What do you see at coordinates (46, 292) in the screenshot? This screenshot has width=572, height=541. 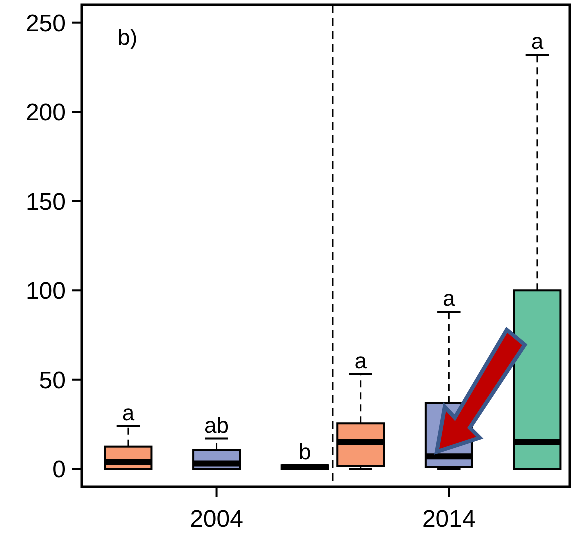 I see `y-tick-label: 100` at bounding box center [46, 292].